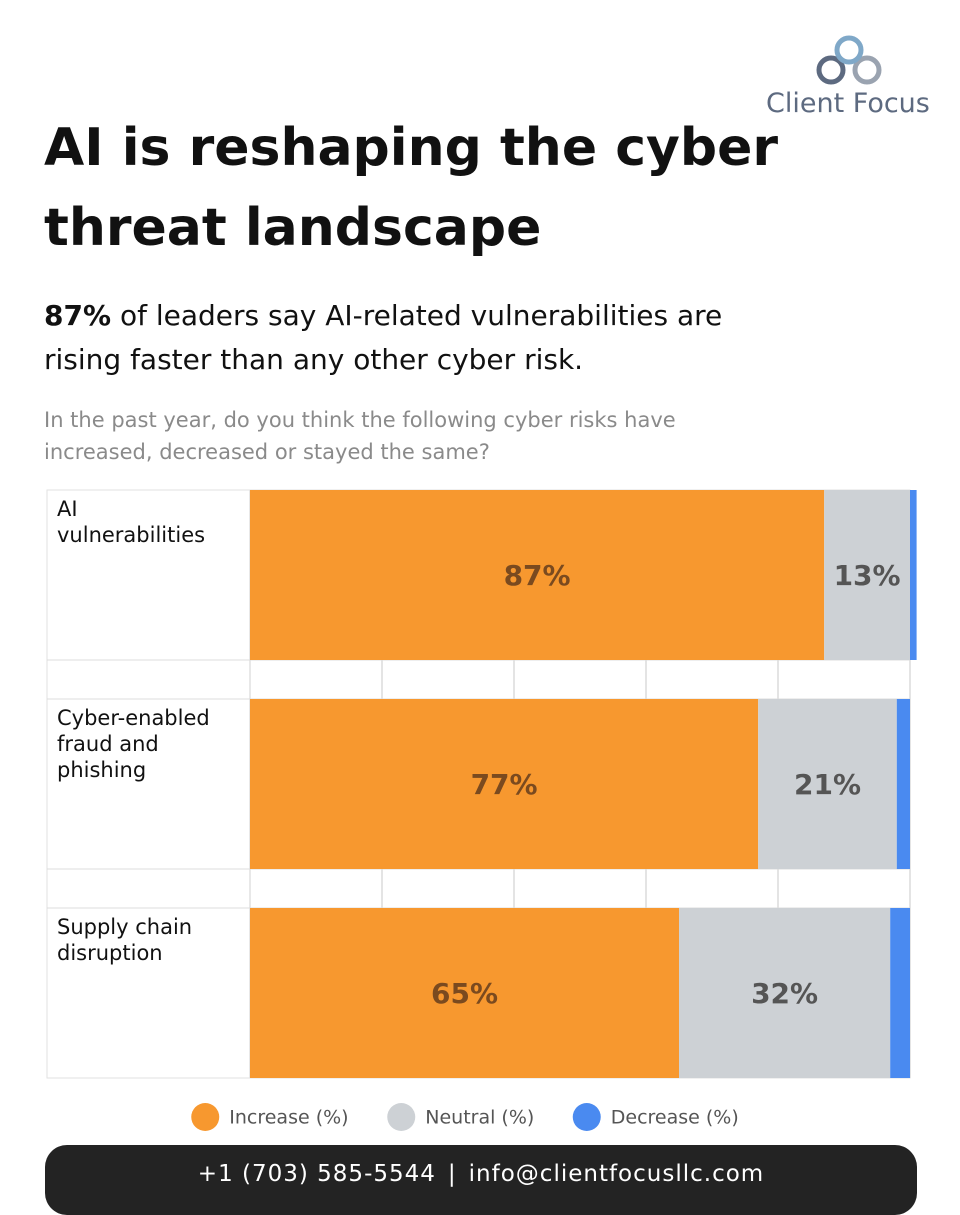 This screenshot has width=960, height=1215. I want to click on value-label: 32%, so click(784, 993).